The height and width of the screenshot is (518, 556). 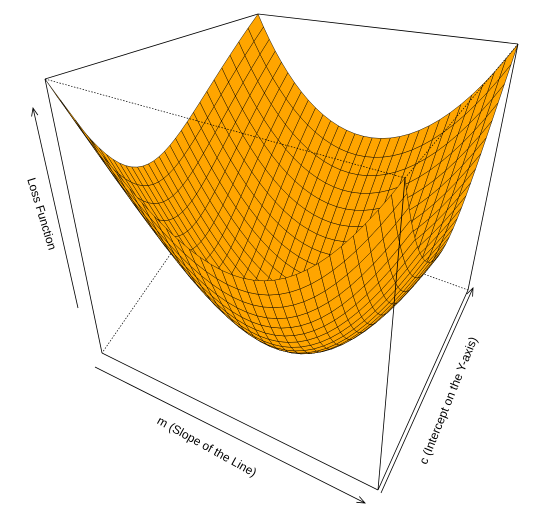 What do you see at coordinates (225, 128) in the screenshot?
I see `box-edge-top-front-left` at bounding box center [225, 128].